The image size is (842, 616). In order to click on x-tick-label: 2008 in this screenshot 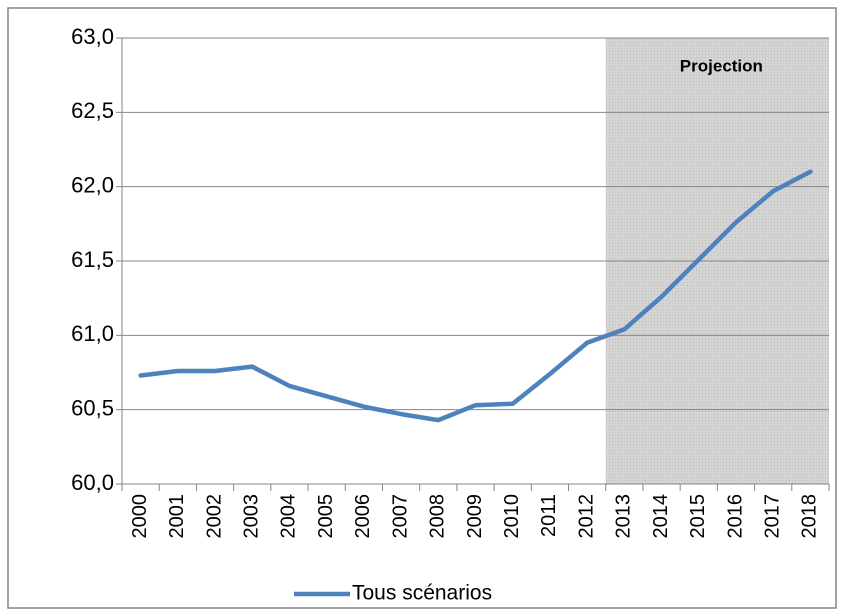, I will do `click(438, 516)`.